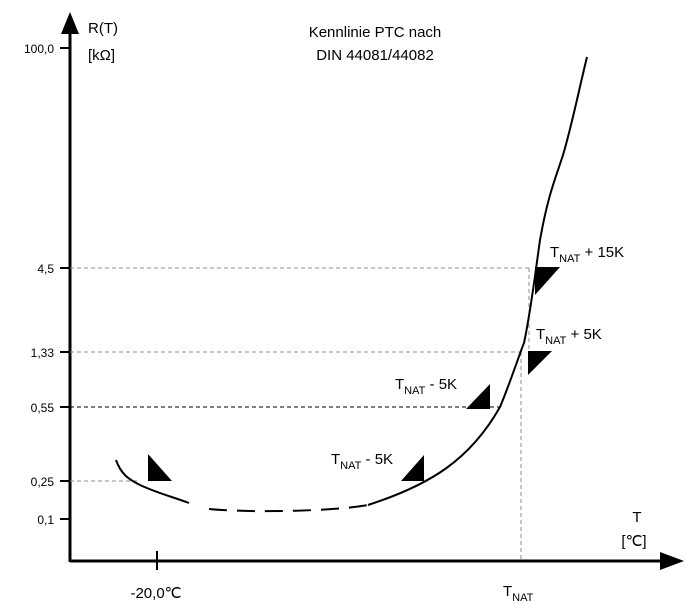 The height and width of the screenshot is (610, 696). I want to click on marker-triangle-minus5-lower, so click(412, 468).